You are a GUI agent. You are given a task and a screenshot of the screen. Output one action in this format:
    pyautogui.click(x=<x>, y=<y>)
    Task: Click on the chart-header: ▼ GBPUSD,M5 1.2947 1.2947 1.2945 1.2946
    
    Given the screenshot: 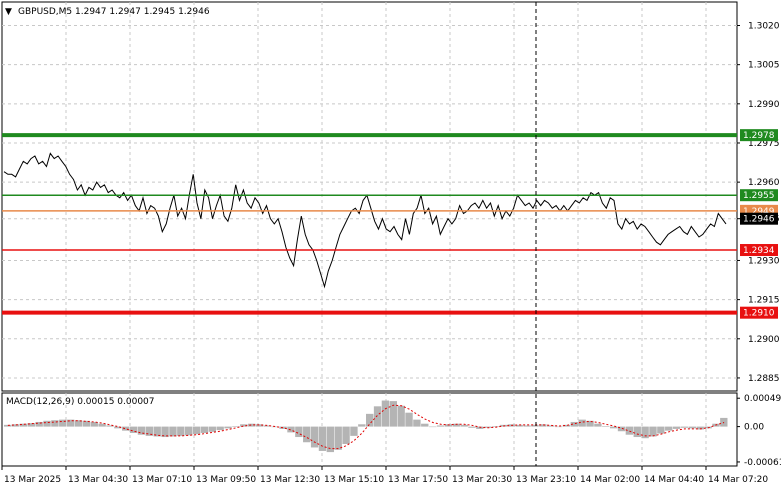 What is the action you would take?
    pyautogui.click(x=107, y=12)
    